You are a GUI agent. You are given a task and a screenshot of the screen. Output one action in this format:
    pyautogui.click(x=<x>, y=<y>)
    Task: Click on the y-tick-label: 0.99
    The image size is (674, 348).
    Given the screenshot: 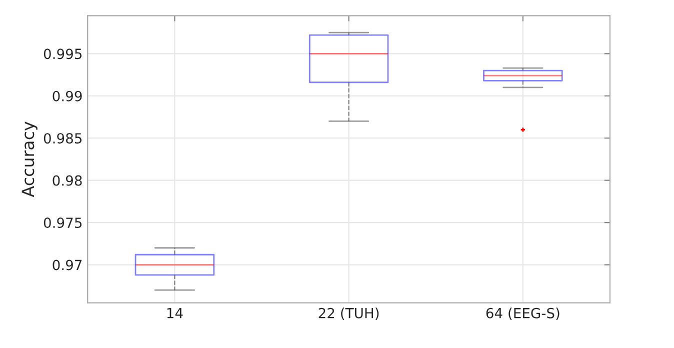 What is the action you would take?
    pyautogui.click(x=67, y=96)
    